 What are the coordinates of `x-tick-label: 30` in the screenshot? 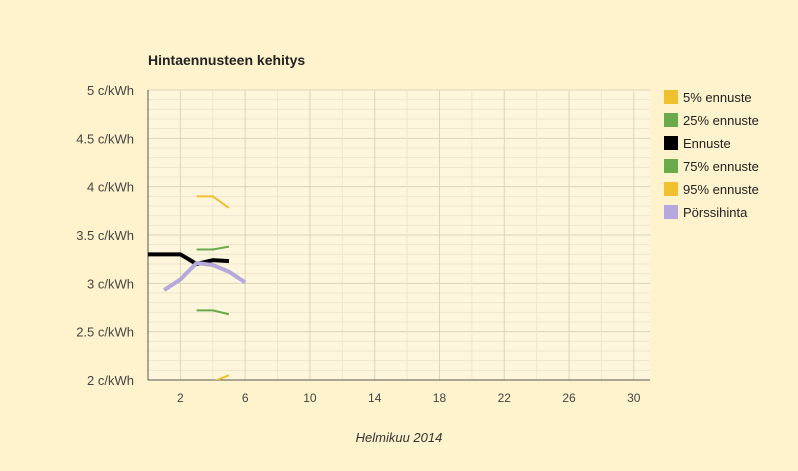 It's located at (634, 398).